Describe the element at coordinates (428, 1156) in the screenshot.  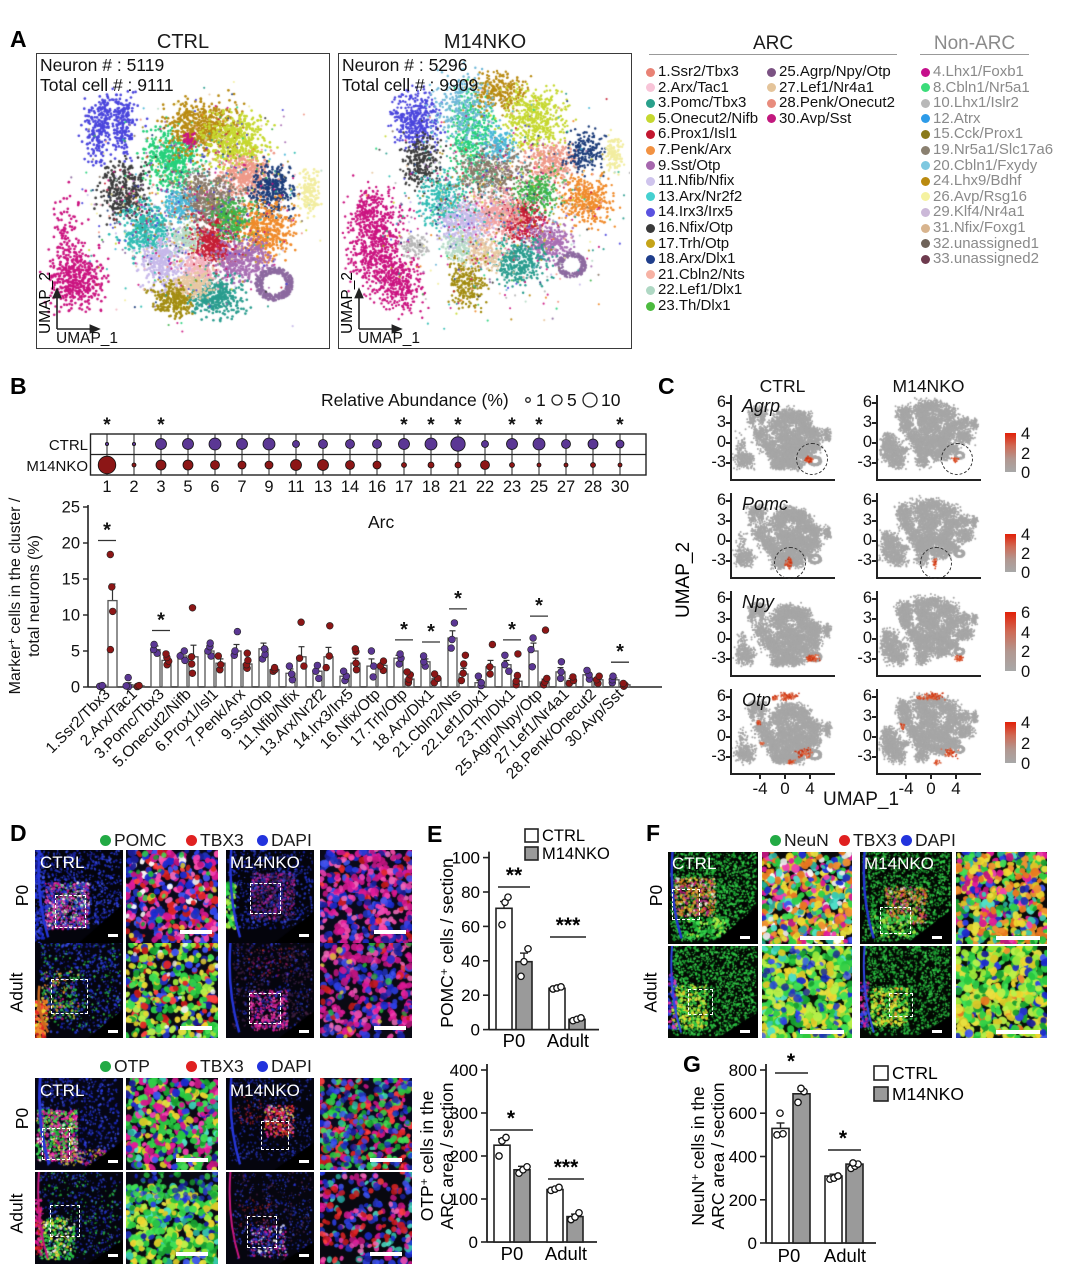
I see `svg-text: OTP+ cells in the` at that location.